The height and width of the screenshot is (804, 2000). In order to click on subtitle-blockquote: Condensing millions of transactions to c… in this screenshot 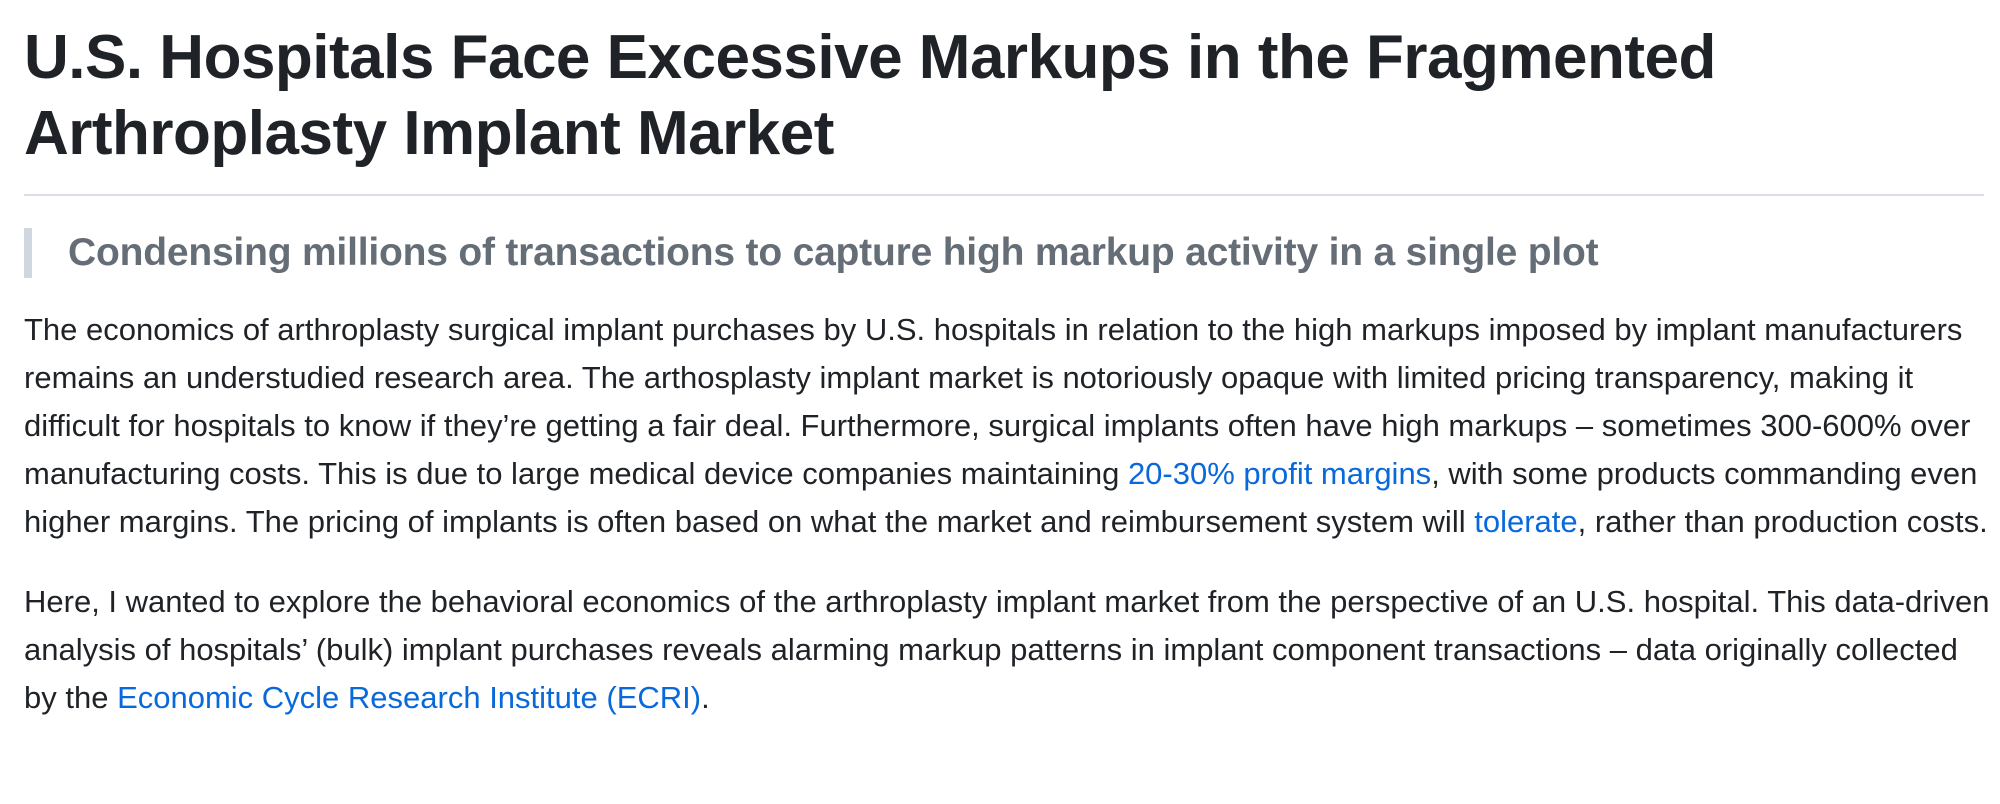, I will do `click(1012, 253)`.